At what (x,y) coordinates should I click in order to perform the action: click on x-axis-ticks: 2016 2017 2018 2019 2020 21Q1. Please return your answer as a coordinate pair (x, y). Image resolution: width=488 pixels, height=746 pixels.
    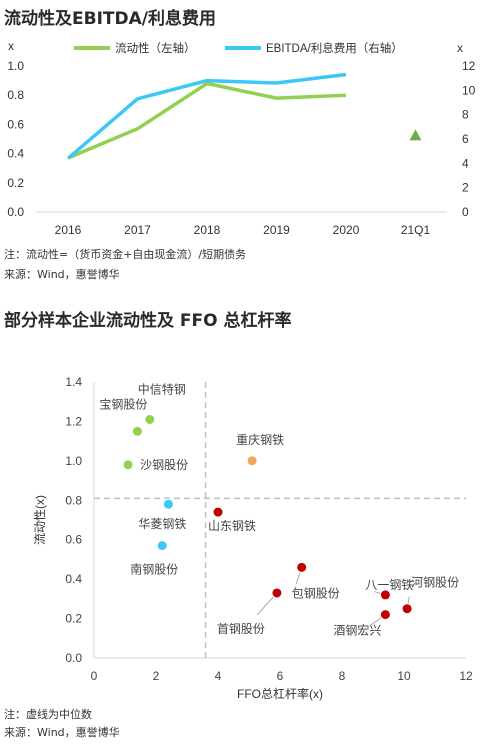
    Looking at the image, I should click on (243, 230).